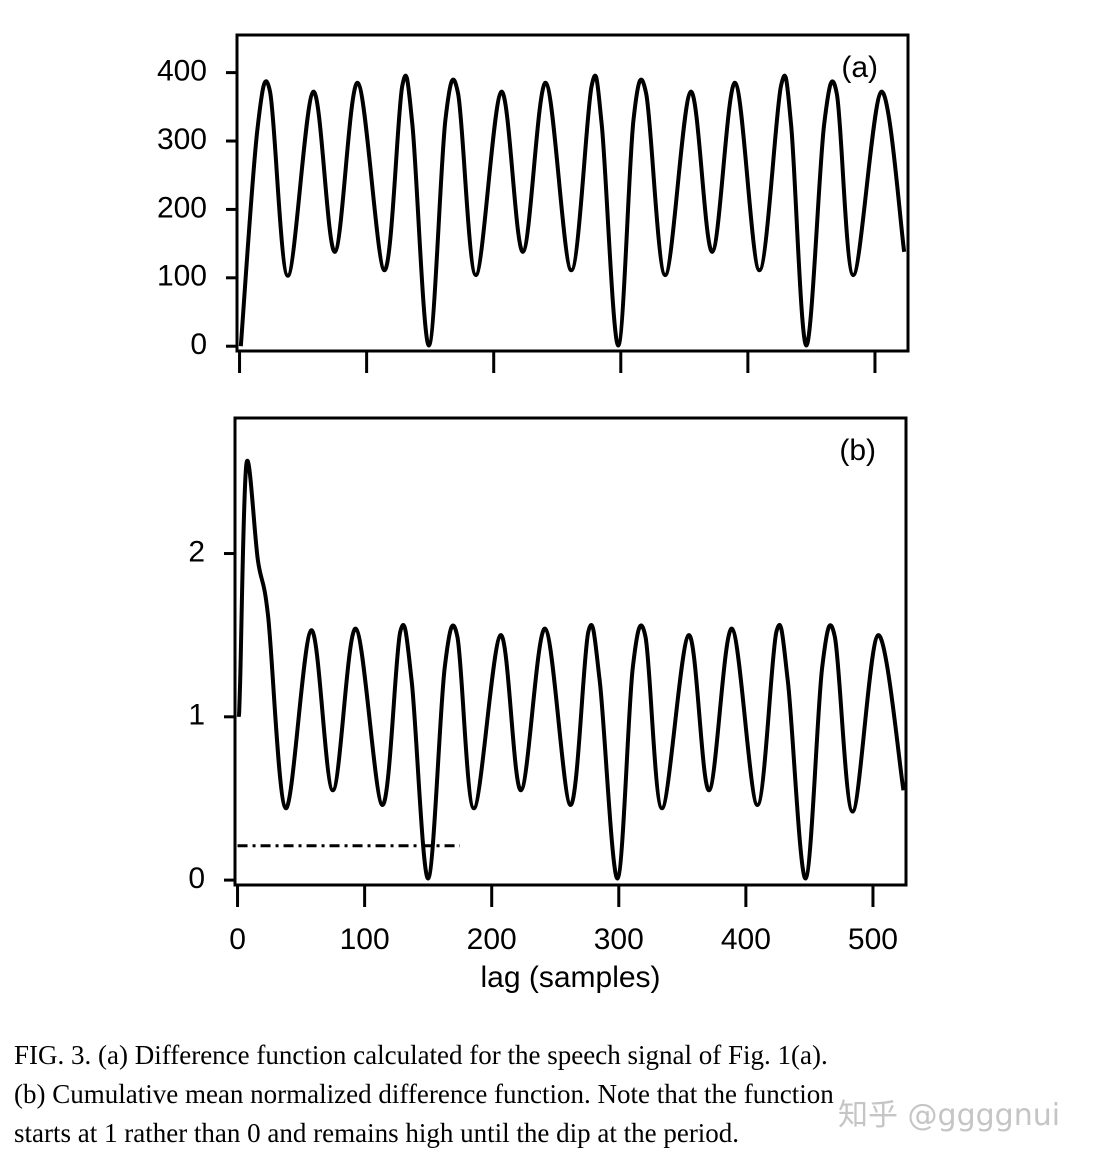 The height and width of the screenshot is (1160, 1102). What do you see at coordinates (365, 939) in the screenshot?
I see `x-tick-label: 100` at bounding box center [365, 939].